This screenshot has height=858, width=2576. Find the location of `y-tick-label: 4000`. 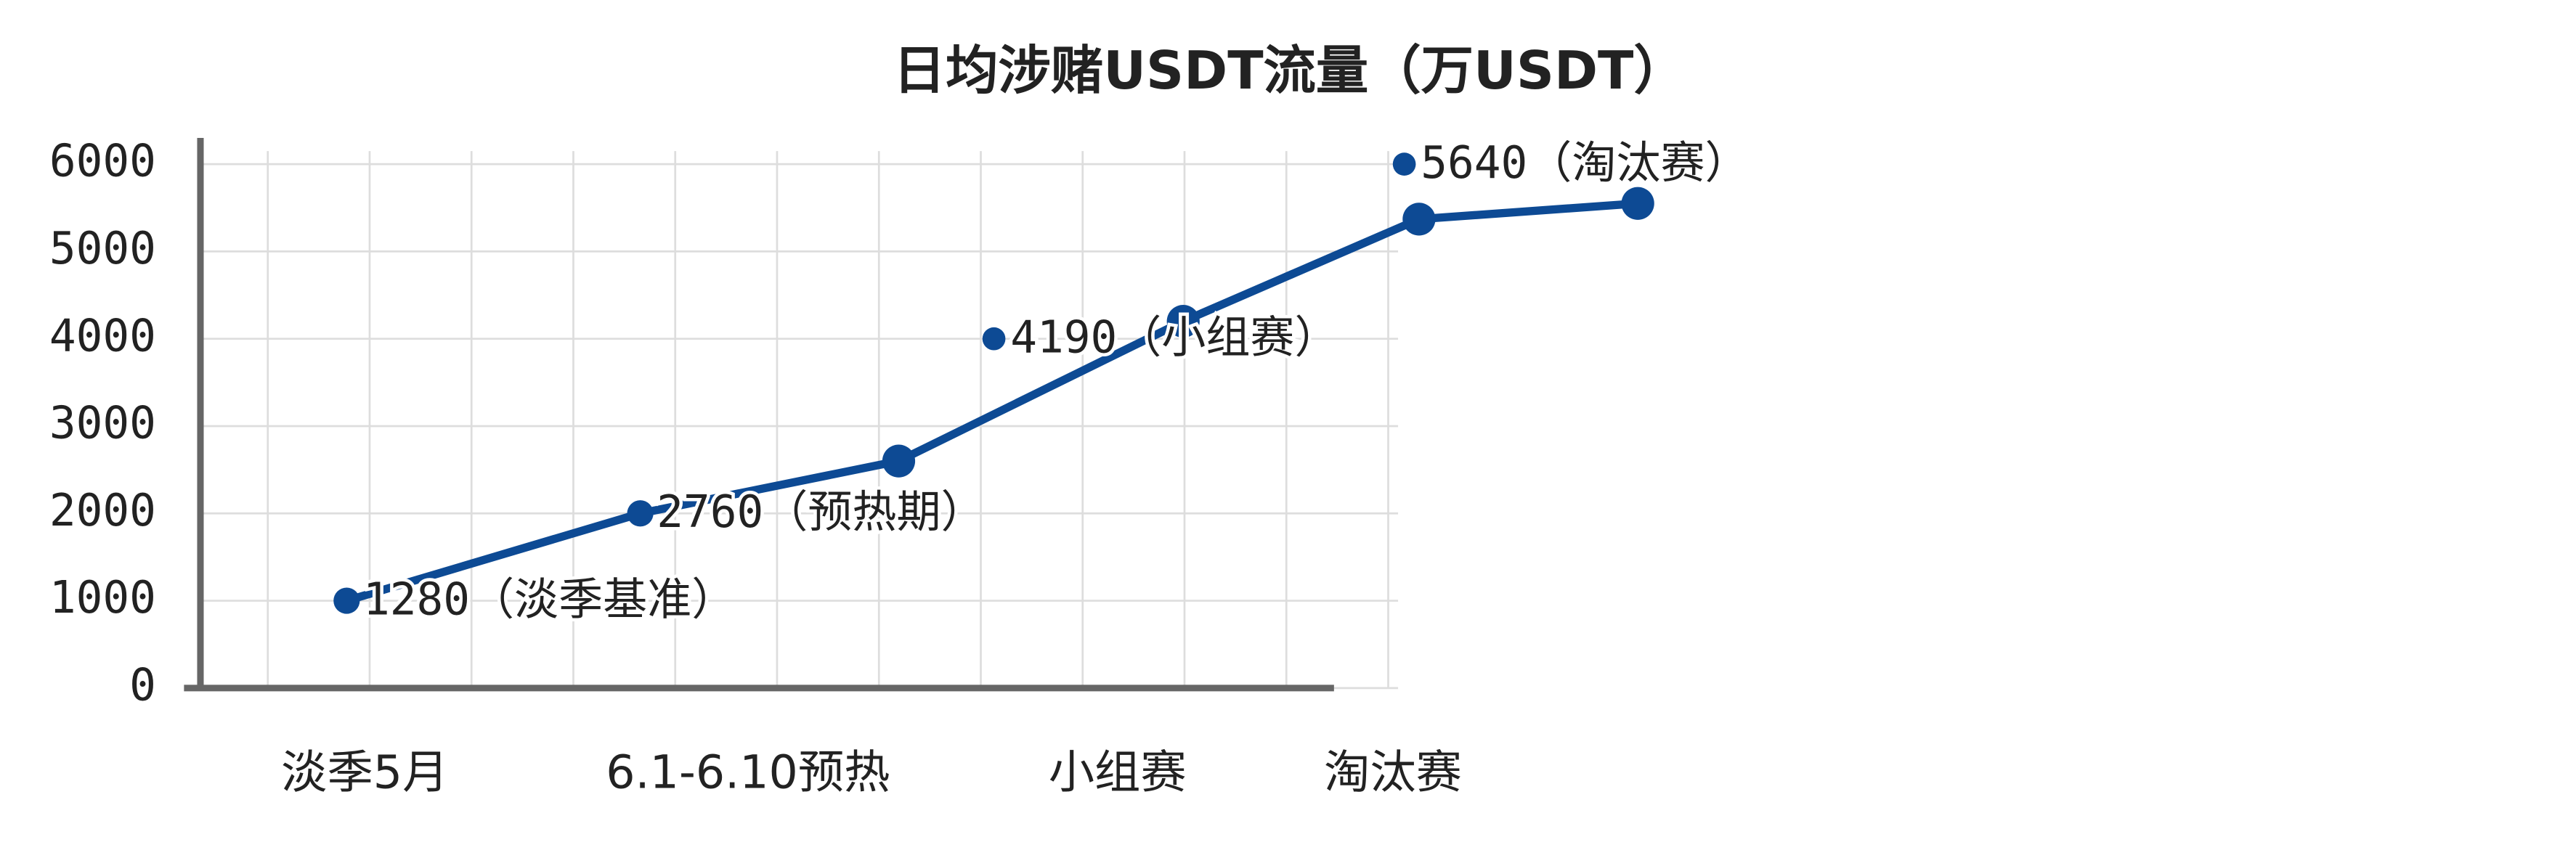

y-tick-label: 4000 is located at coordinates (102, 335).